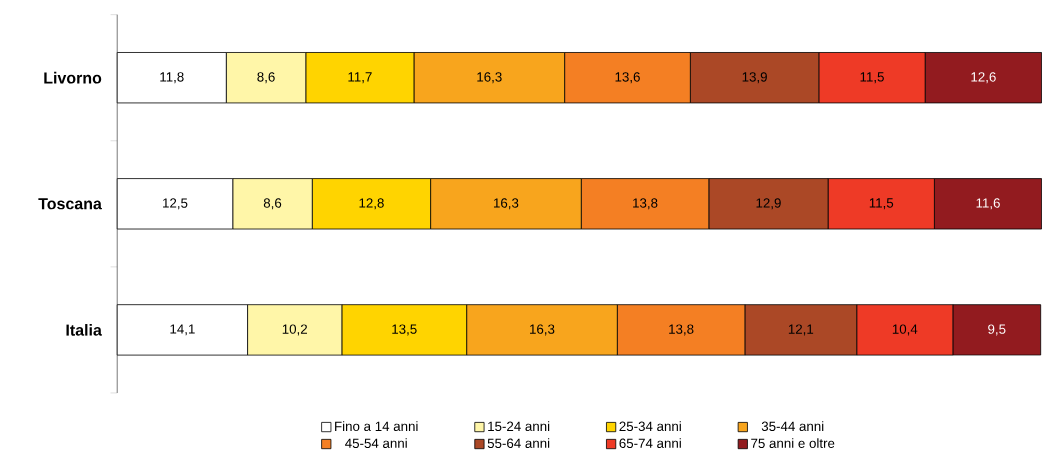 Image resolution: width=1042 pixels, height=476 pixels. I want to click on data-label: 14,1, so click(182, 330).